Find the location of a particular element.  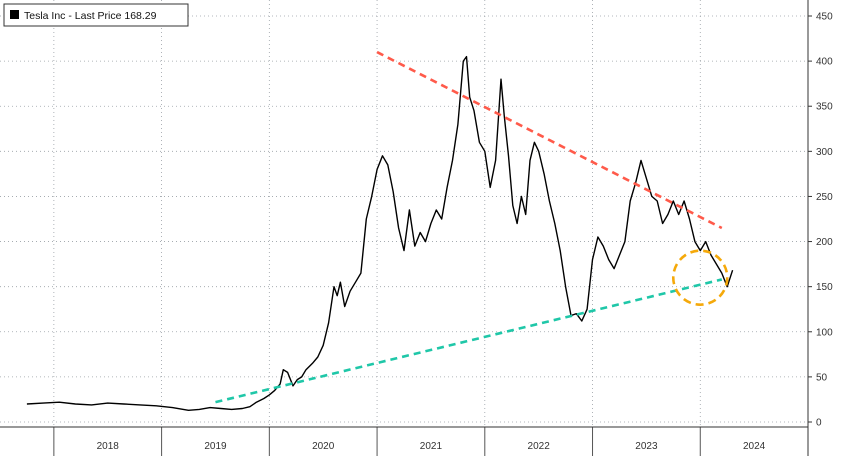

y-tick-label: 350 is located at coordinates (824, 107).